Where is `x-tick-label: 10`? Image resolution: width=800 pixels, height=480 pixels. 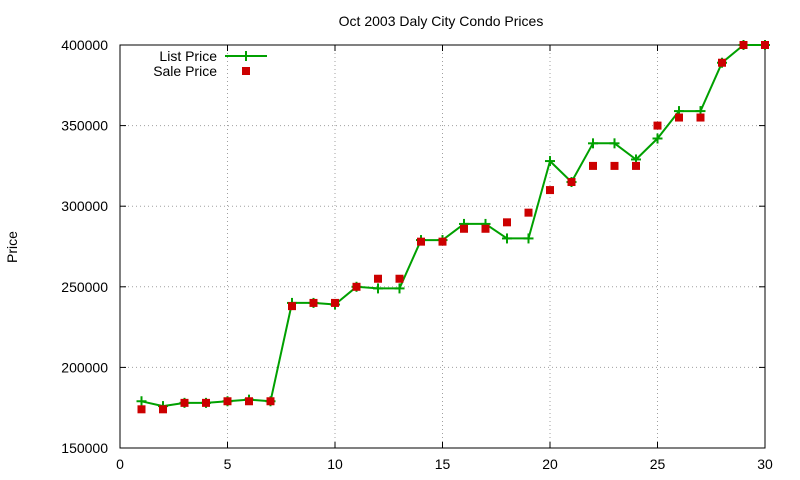 x-tick-label: 10 is located at coordinates (335, 464).